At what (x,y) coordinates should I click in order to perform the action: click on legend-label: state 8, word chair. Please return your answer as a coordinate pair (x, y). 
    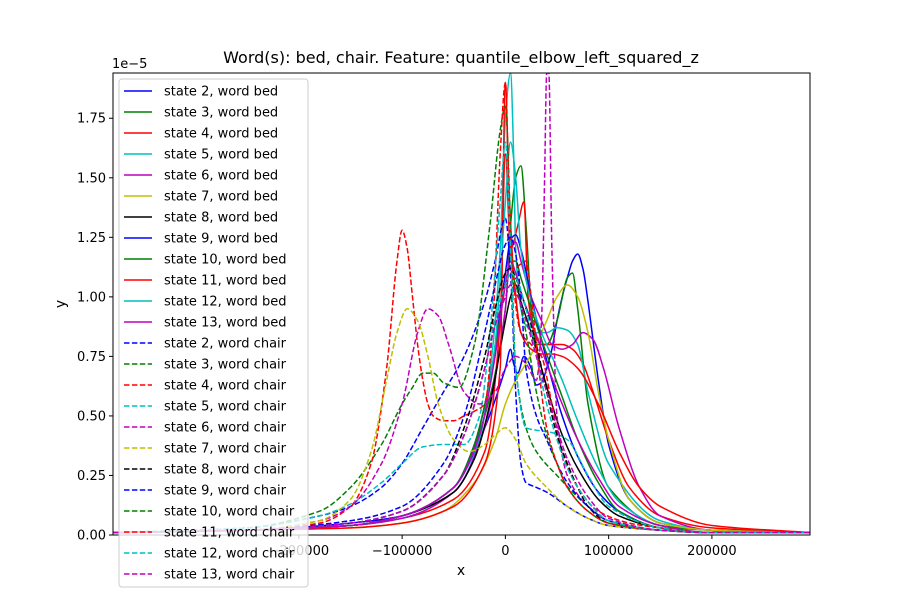
    Looking at the image, I should click on (225, 470).